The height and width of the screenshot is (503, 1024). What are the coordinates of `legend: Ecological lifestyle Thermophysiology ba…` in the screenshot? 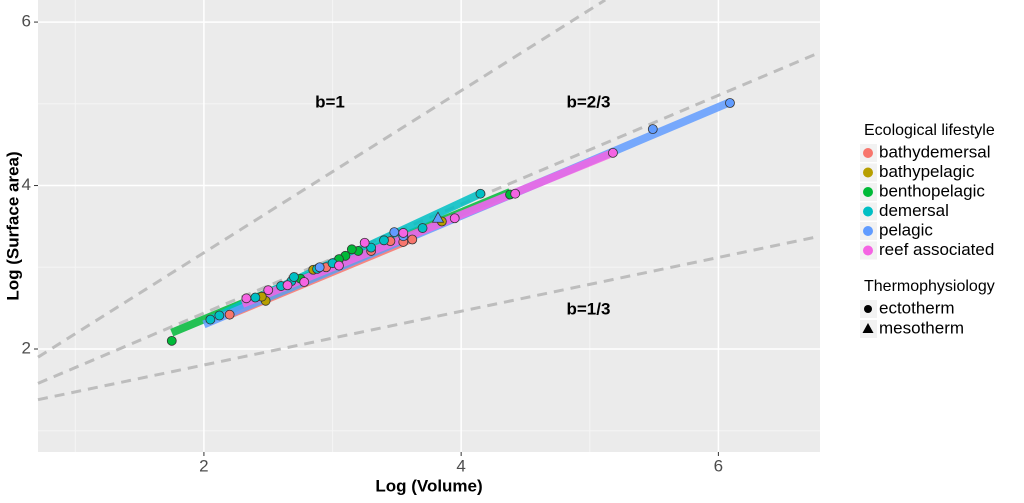 It's located at (927, 230).